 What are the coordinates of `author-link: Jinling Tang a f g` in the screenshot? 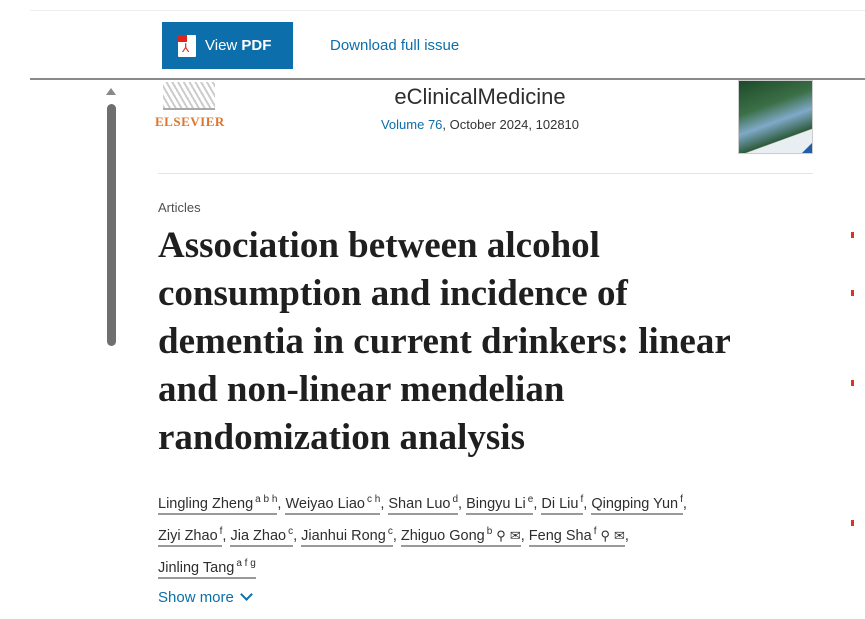 It's located at (207, 568).